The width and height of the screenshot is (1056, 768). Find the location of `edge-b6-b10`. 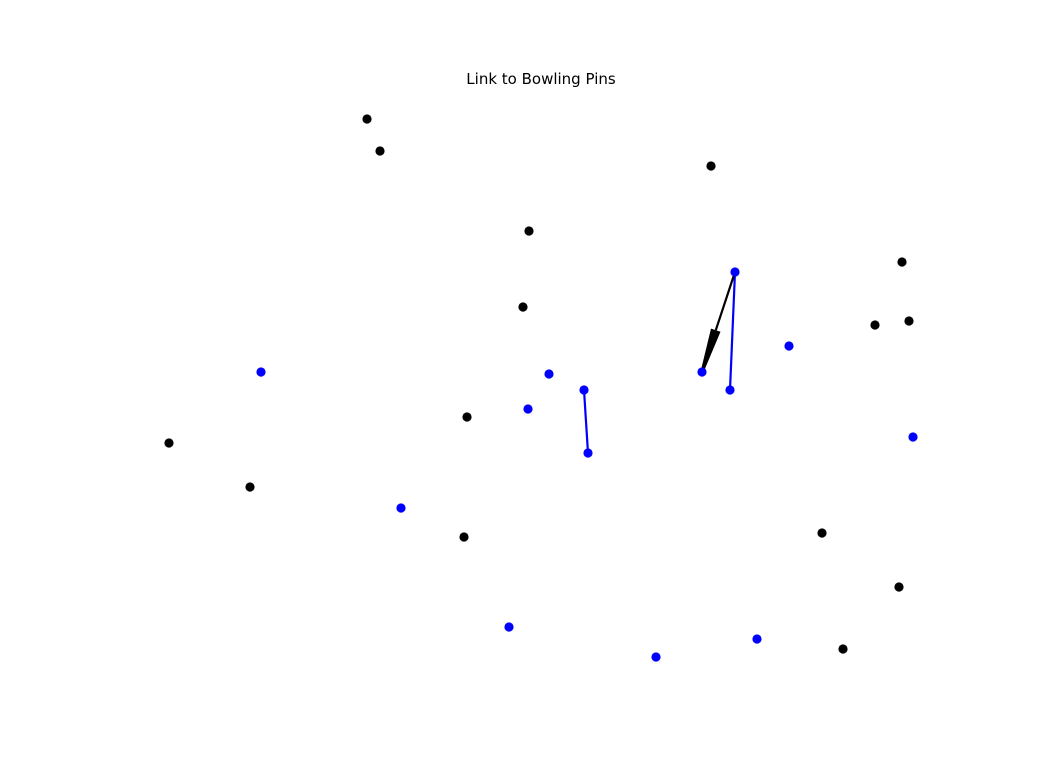

edge-b6-b10 is located at coordinates (586, 421).